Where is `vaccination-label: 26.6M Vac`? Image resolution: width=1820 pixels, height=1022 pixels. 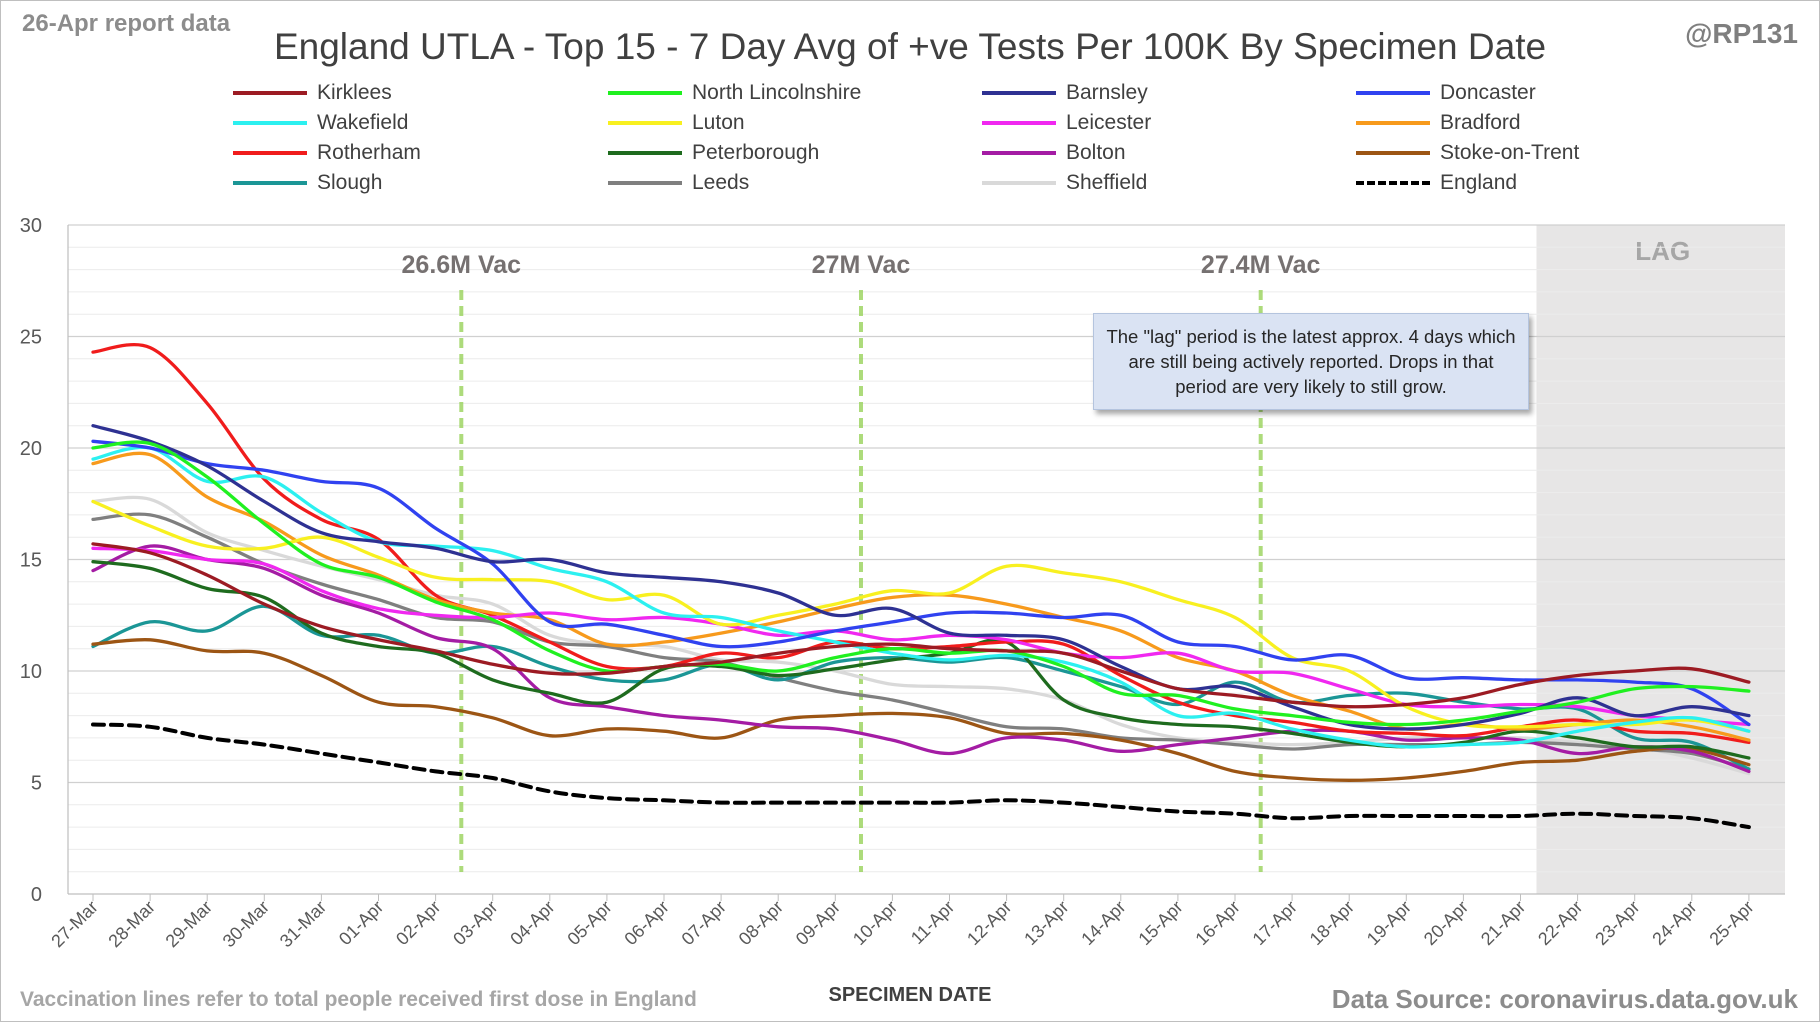 vaccination-label: 26.6M Vac is located at coordinates (462, 265).